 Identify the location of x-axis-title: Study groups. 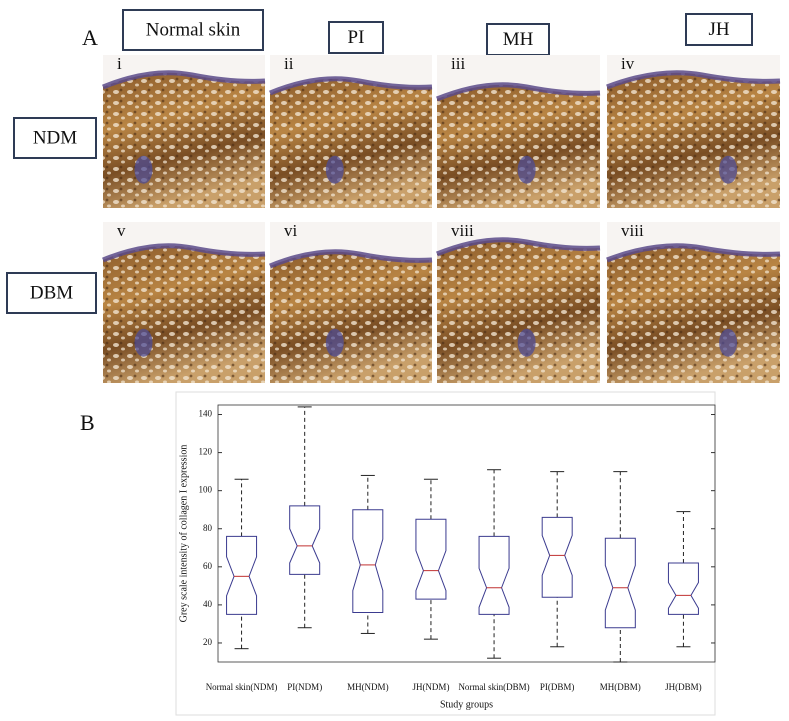
(466, 704).